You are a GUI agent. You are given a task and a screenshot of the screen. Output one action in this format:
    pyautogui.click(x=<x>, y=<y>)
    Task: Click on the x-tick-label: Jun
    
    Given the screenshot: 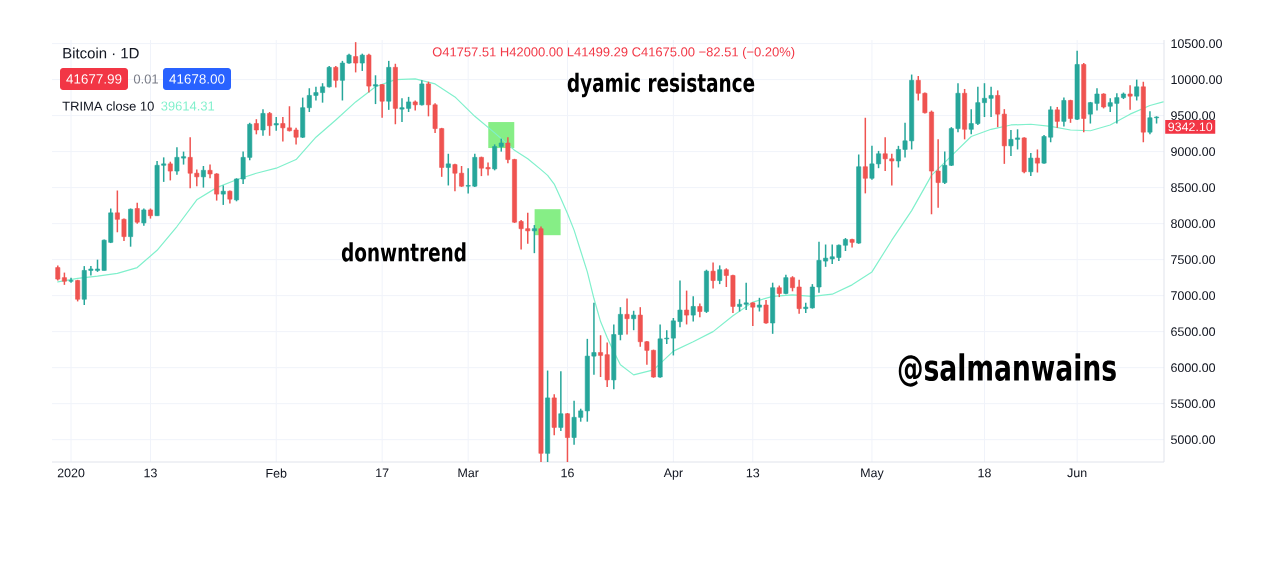 What is the action you would take?
    pyautogui.click(x=1077, y=473)
    